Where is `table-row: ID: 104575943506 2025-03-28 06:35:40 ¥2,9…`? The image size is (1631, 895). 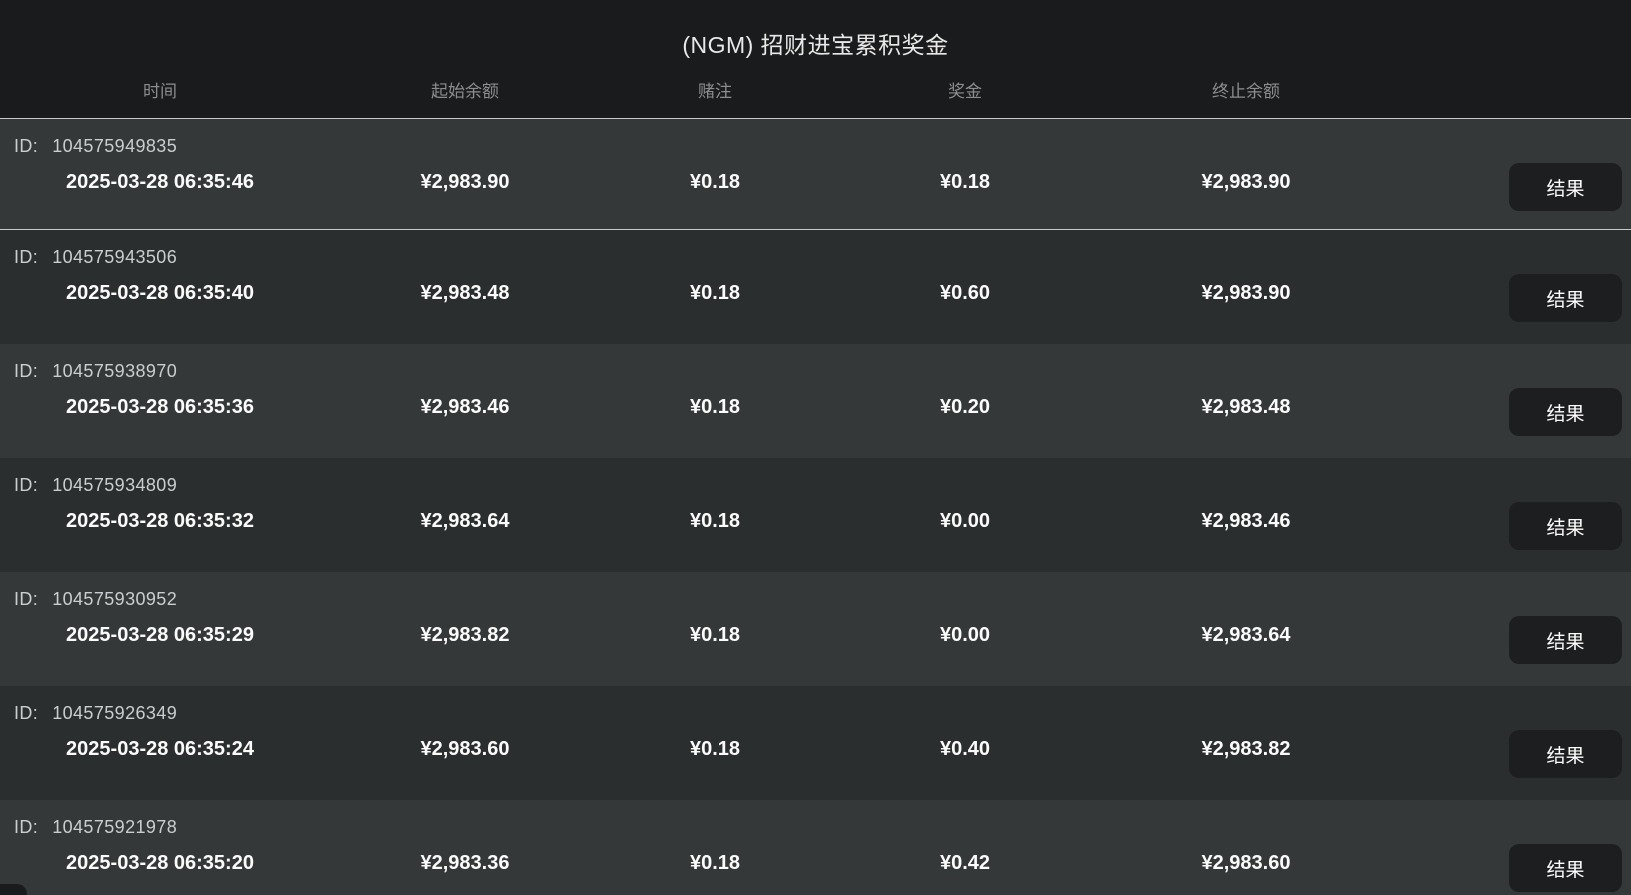 table-row: ID: 104575943506 2025-03-28 06:35:40 ¥2,9… is located at coordinates (815, 287).